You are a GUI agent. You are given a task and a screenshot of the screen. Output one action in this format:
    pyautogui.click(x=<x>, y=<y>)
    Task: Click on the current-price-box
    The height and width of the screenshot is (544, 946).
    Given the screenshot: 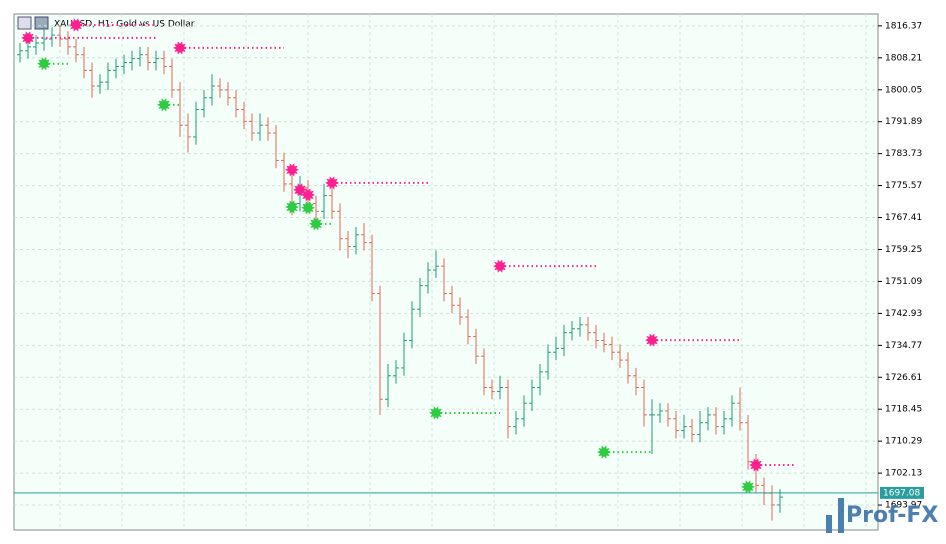 What is the action you would take?
    pyautogui.click(x=902, y=492)
    